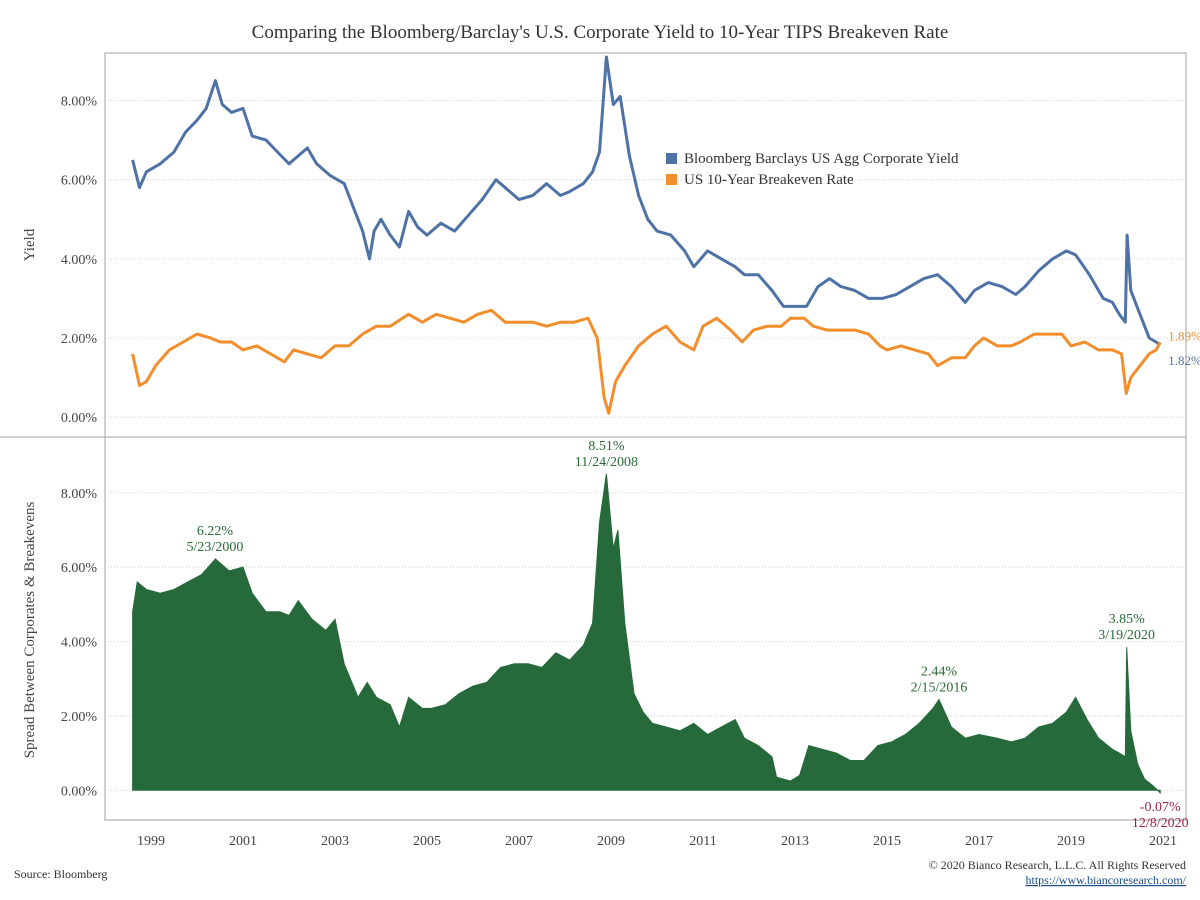  What do you see at coordinates (1160, 807) in the screenshot?
I see `annotation-value: -0.07%` at bounding box center [1160, 807].